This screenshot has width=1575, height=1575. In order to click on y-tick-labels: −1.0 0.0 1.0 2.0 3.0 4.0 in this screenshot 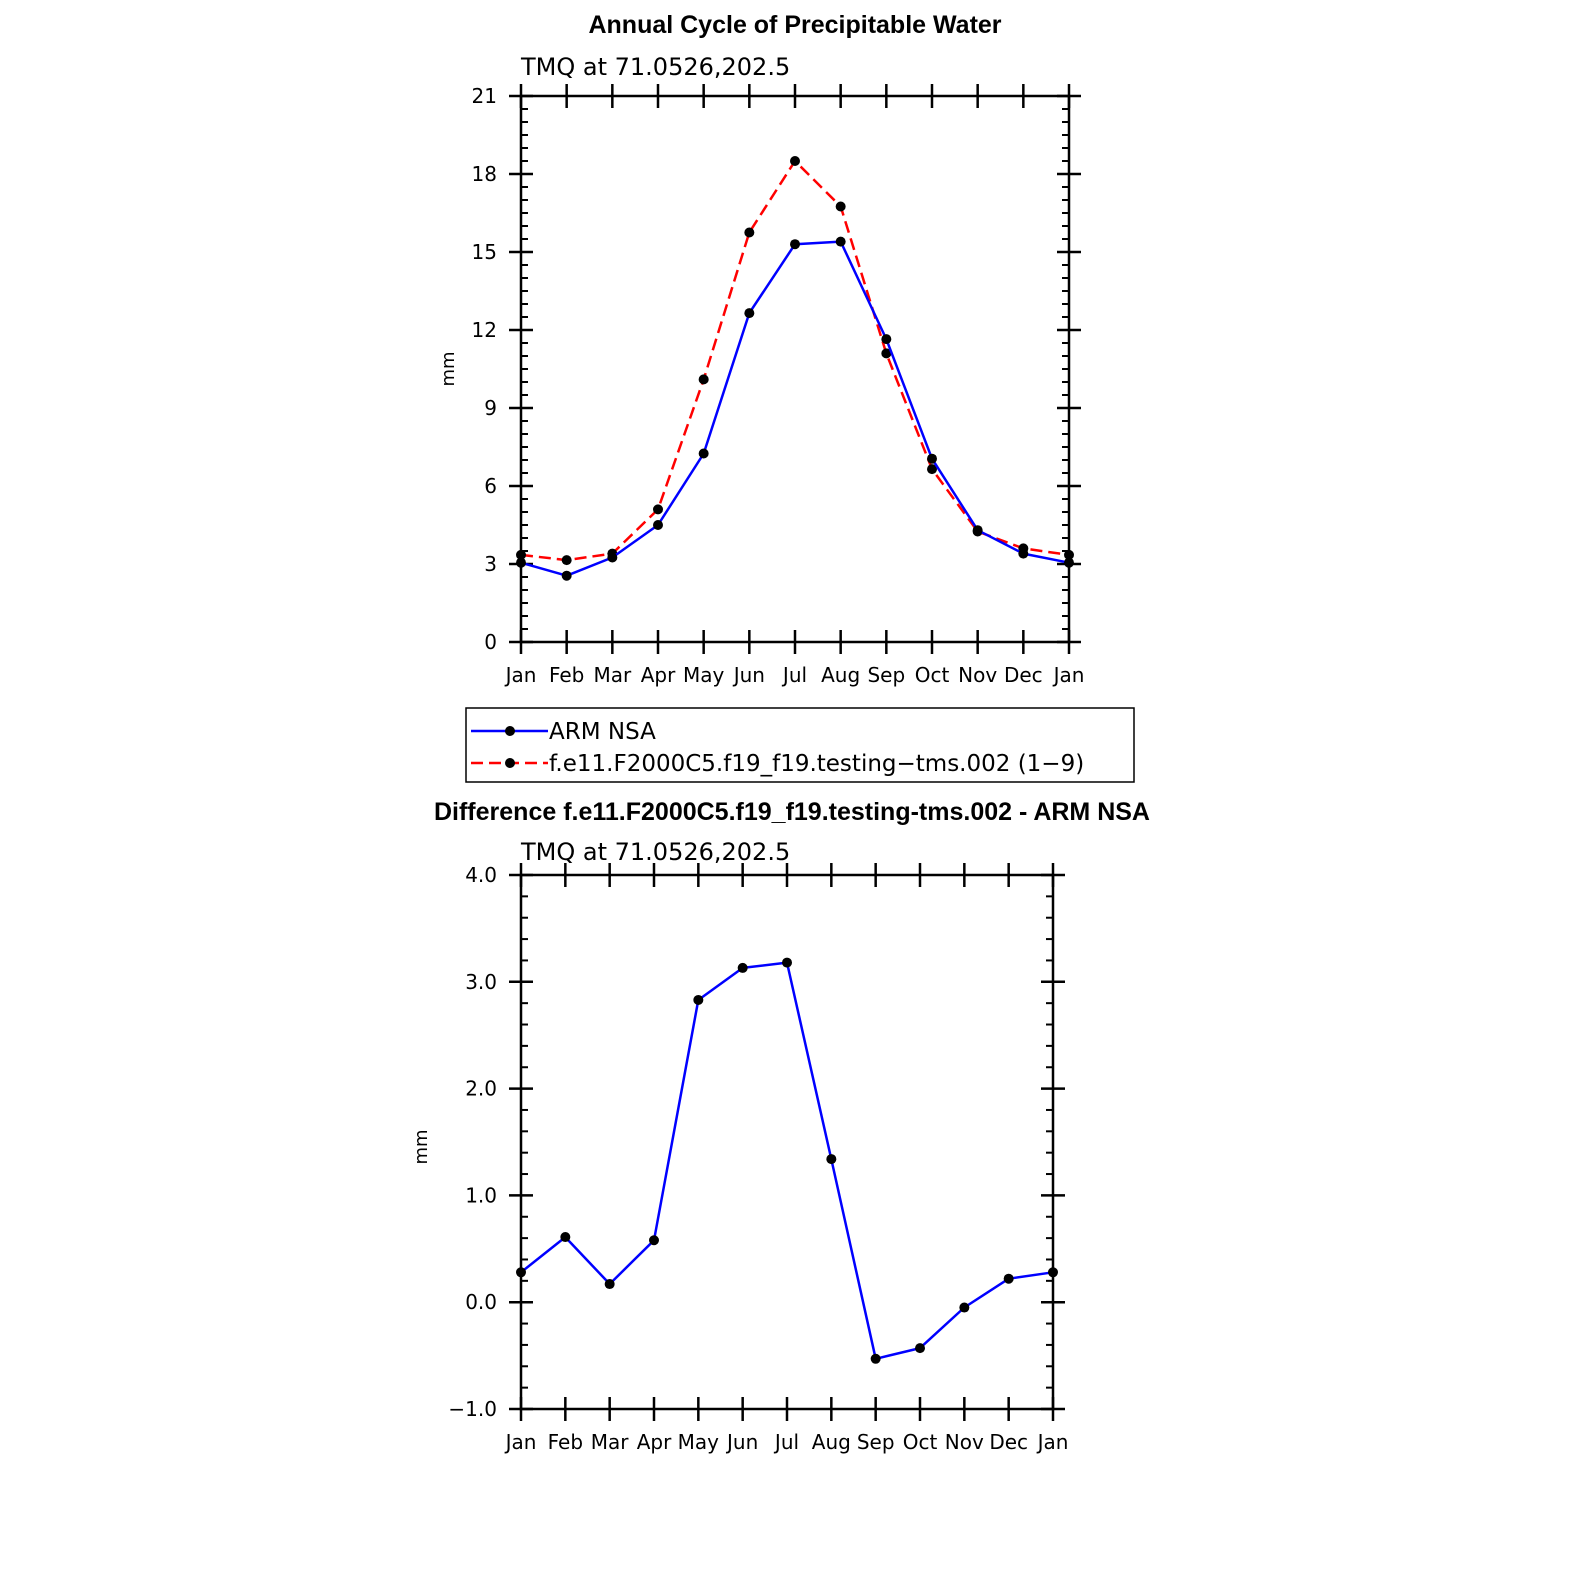, I will do `click(472, 1142)`.